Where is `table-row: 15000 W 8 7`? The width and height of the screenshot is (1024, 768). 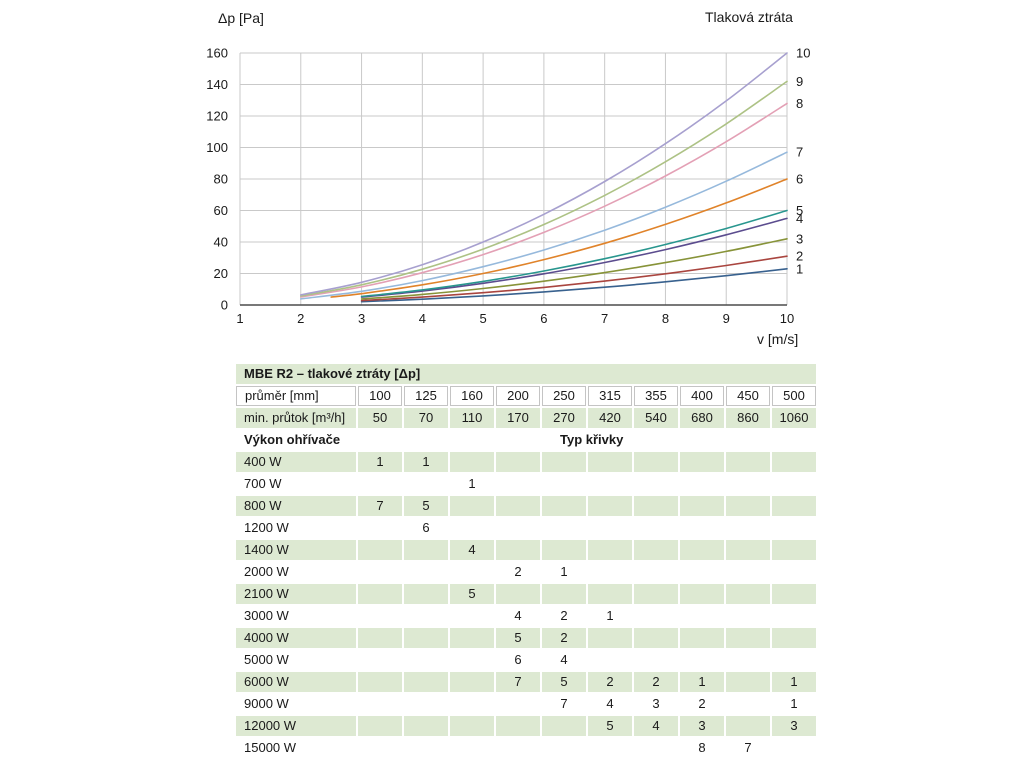 table-row: 15000 W 8 7 is located at coordinates (526, 748).